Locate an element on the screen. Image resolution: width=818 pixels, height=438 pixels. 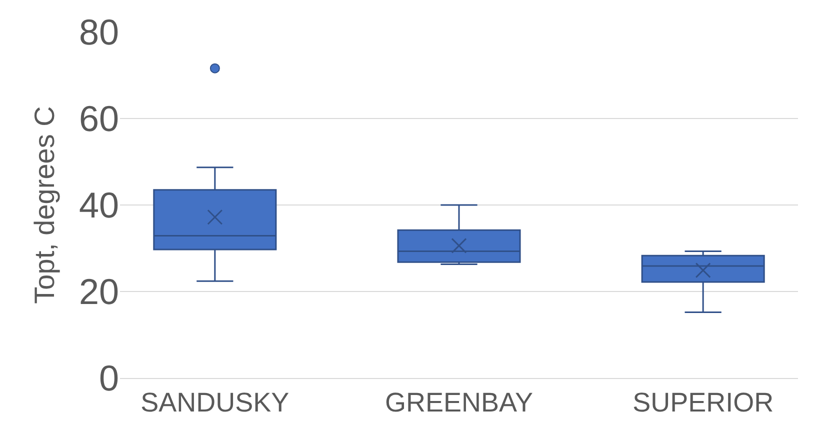
y-tick-label: 60 is located at coordinates (98, 119).